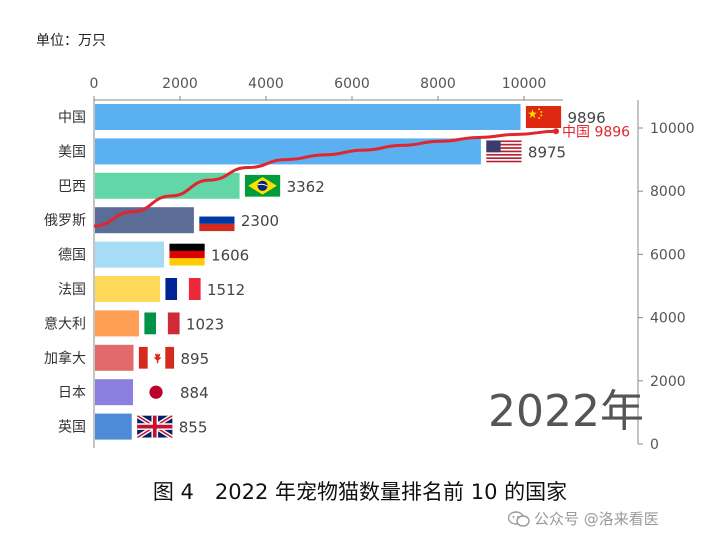 The width and height of the screenshot is (720, 544). I want to click on y2-tick-label: 8000, so click(668, 192).